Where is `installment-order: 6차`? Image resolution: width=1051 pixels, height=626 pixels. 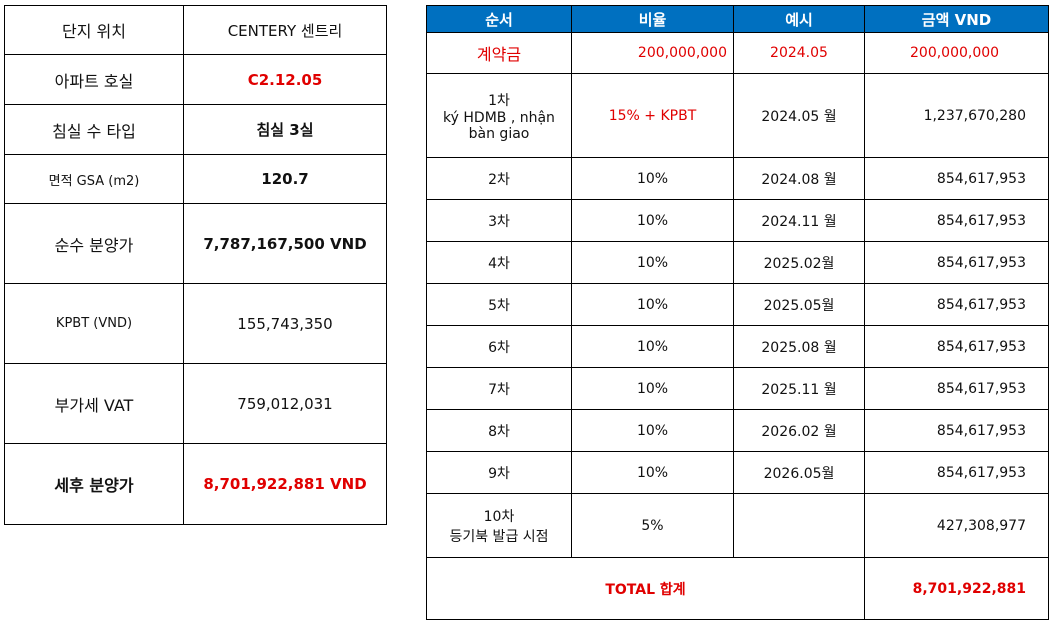
installment-order: 6차 is located at coordinates (499, 346).